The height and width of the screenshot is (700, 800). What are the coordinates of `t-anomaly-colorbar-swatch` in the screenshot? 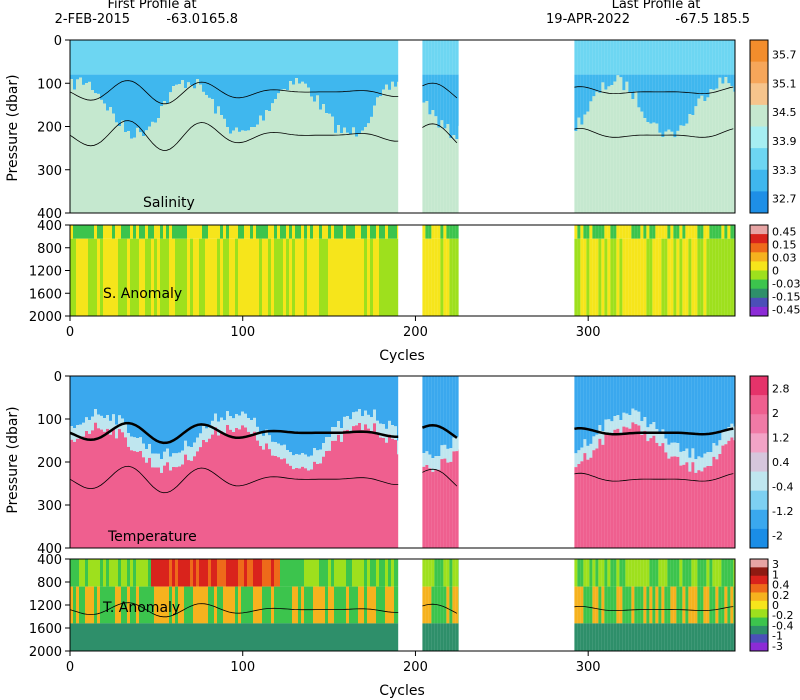 It's located at (759, 597).